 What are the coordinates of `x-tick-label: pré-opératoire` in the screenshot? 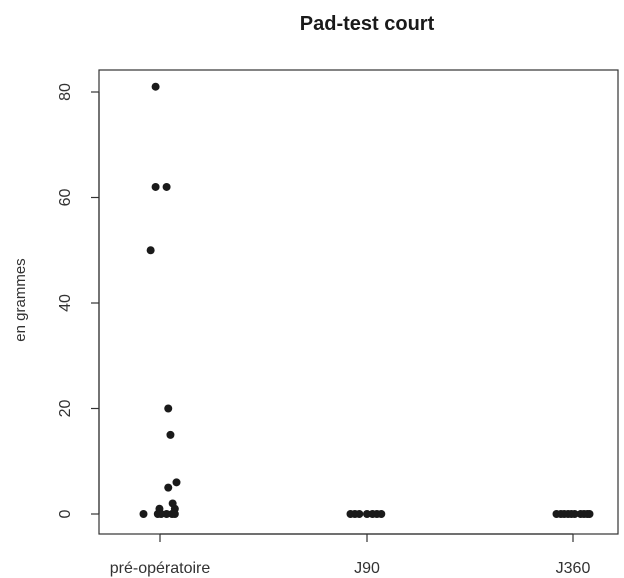 It's located at (160, 568).